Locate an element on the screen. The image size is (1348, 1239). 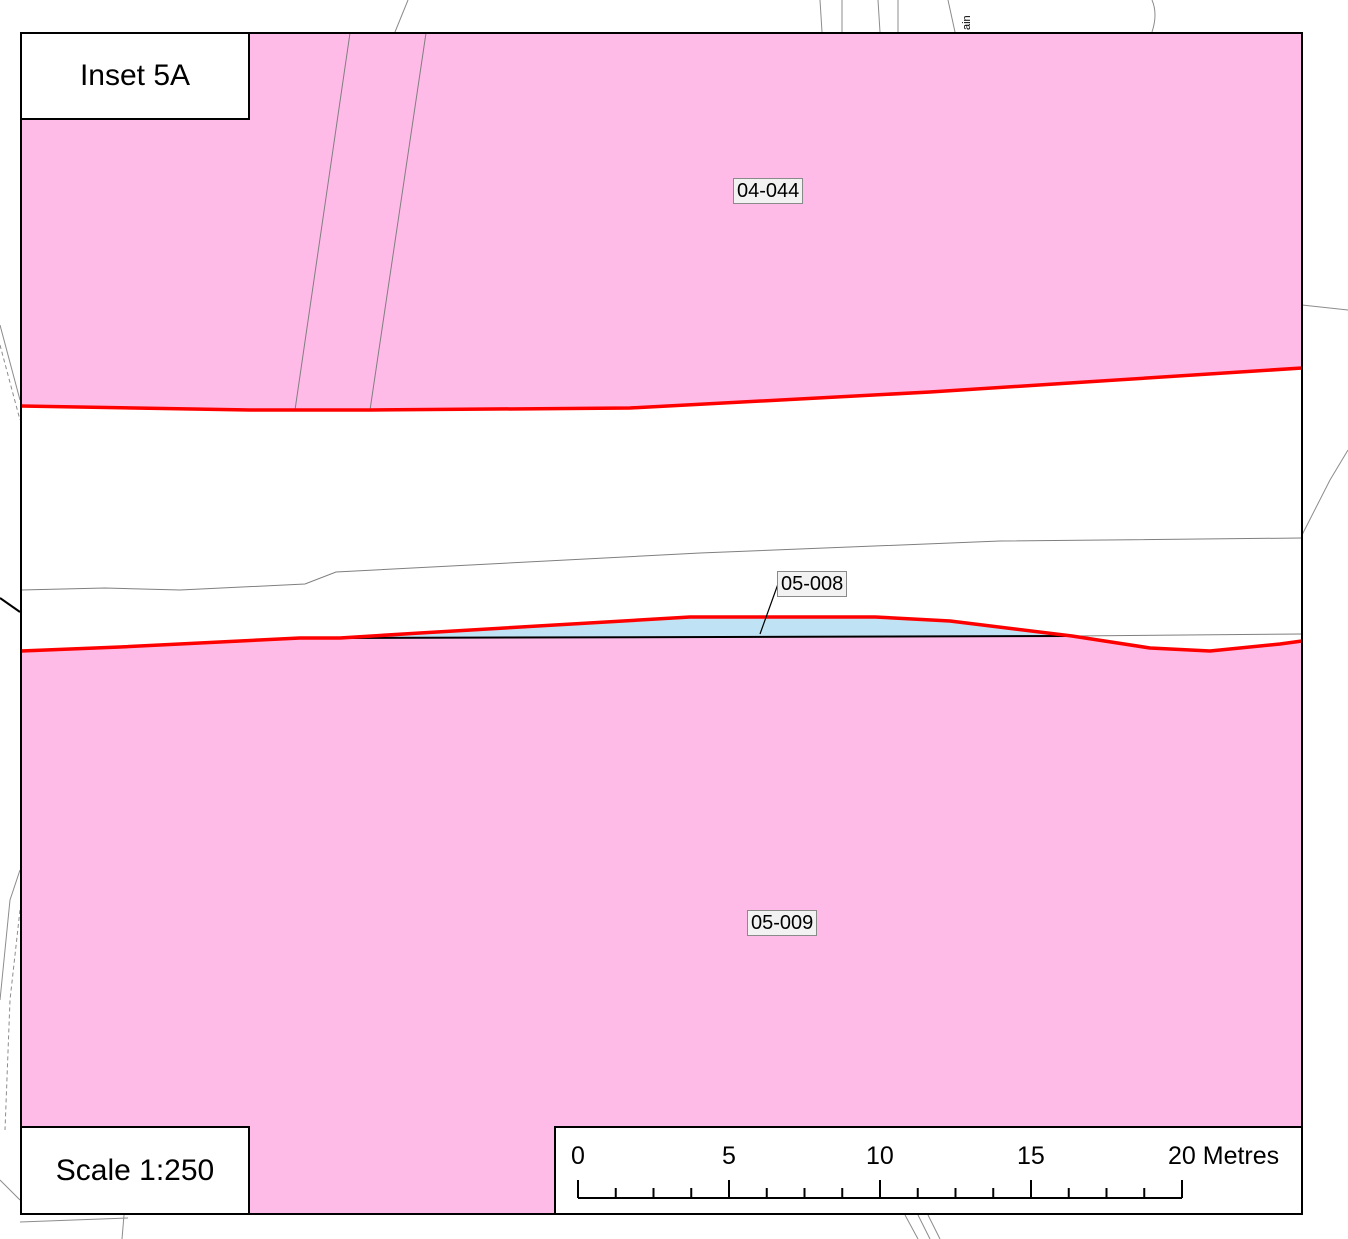
scale-tick-label: 10 is located at coordinates (880, 1156).